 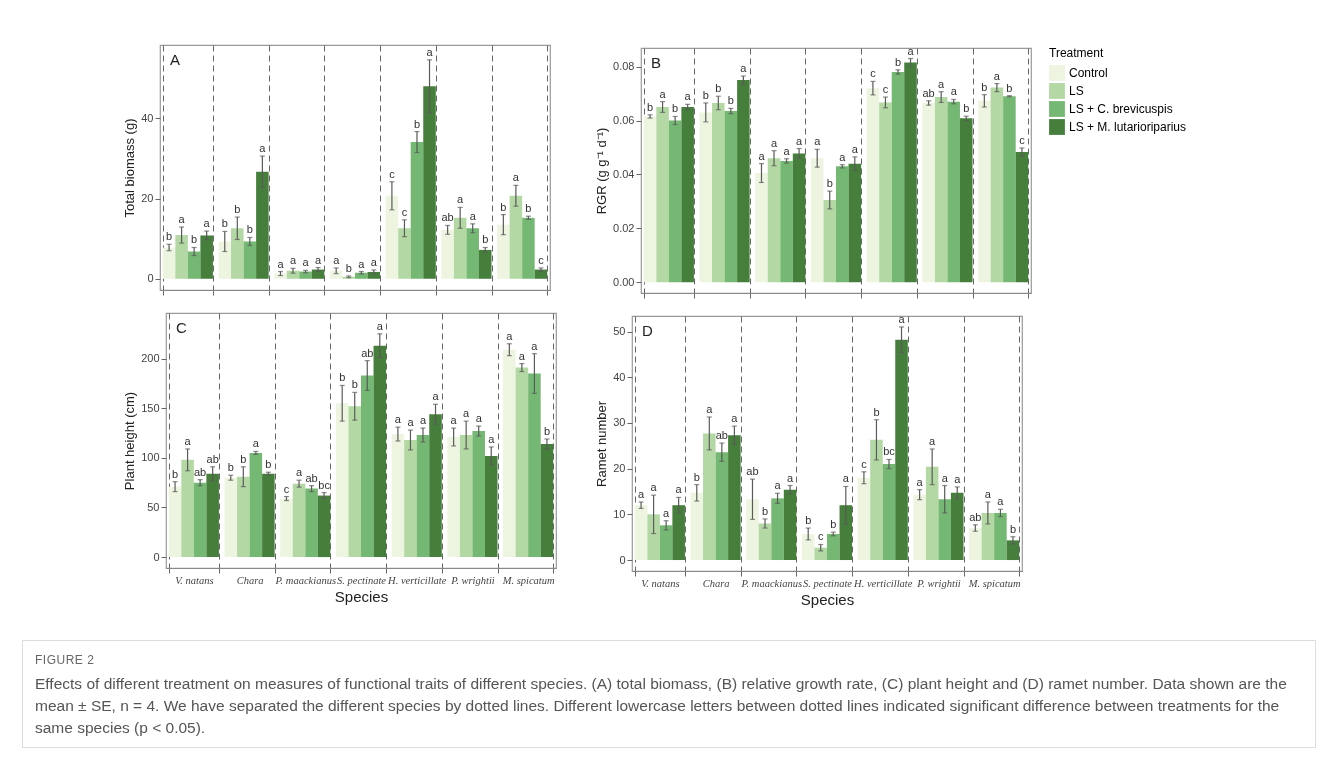 What do you see at coordinates (175, 59) in the screenshot?
I see `chart-title: A` at bounding box center [175, 59].